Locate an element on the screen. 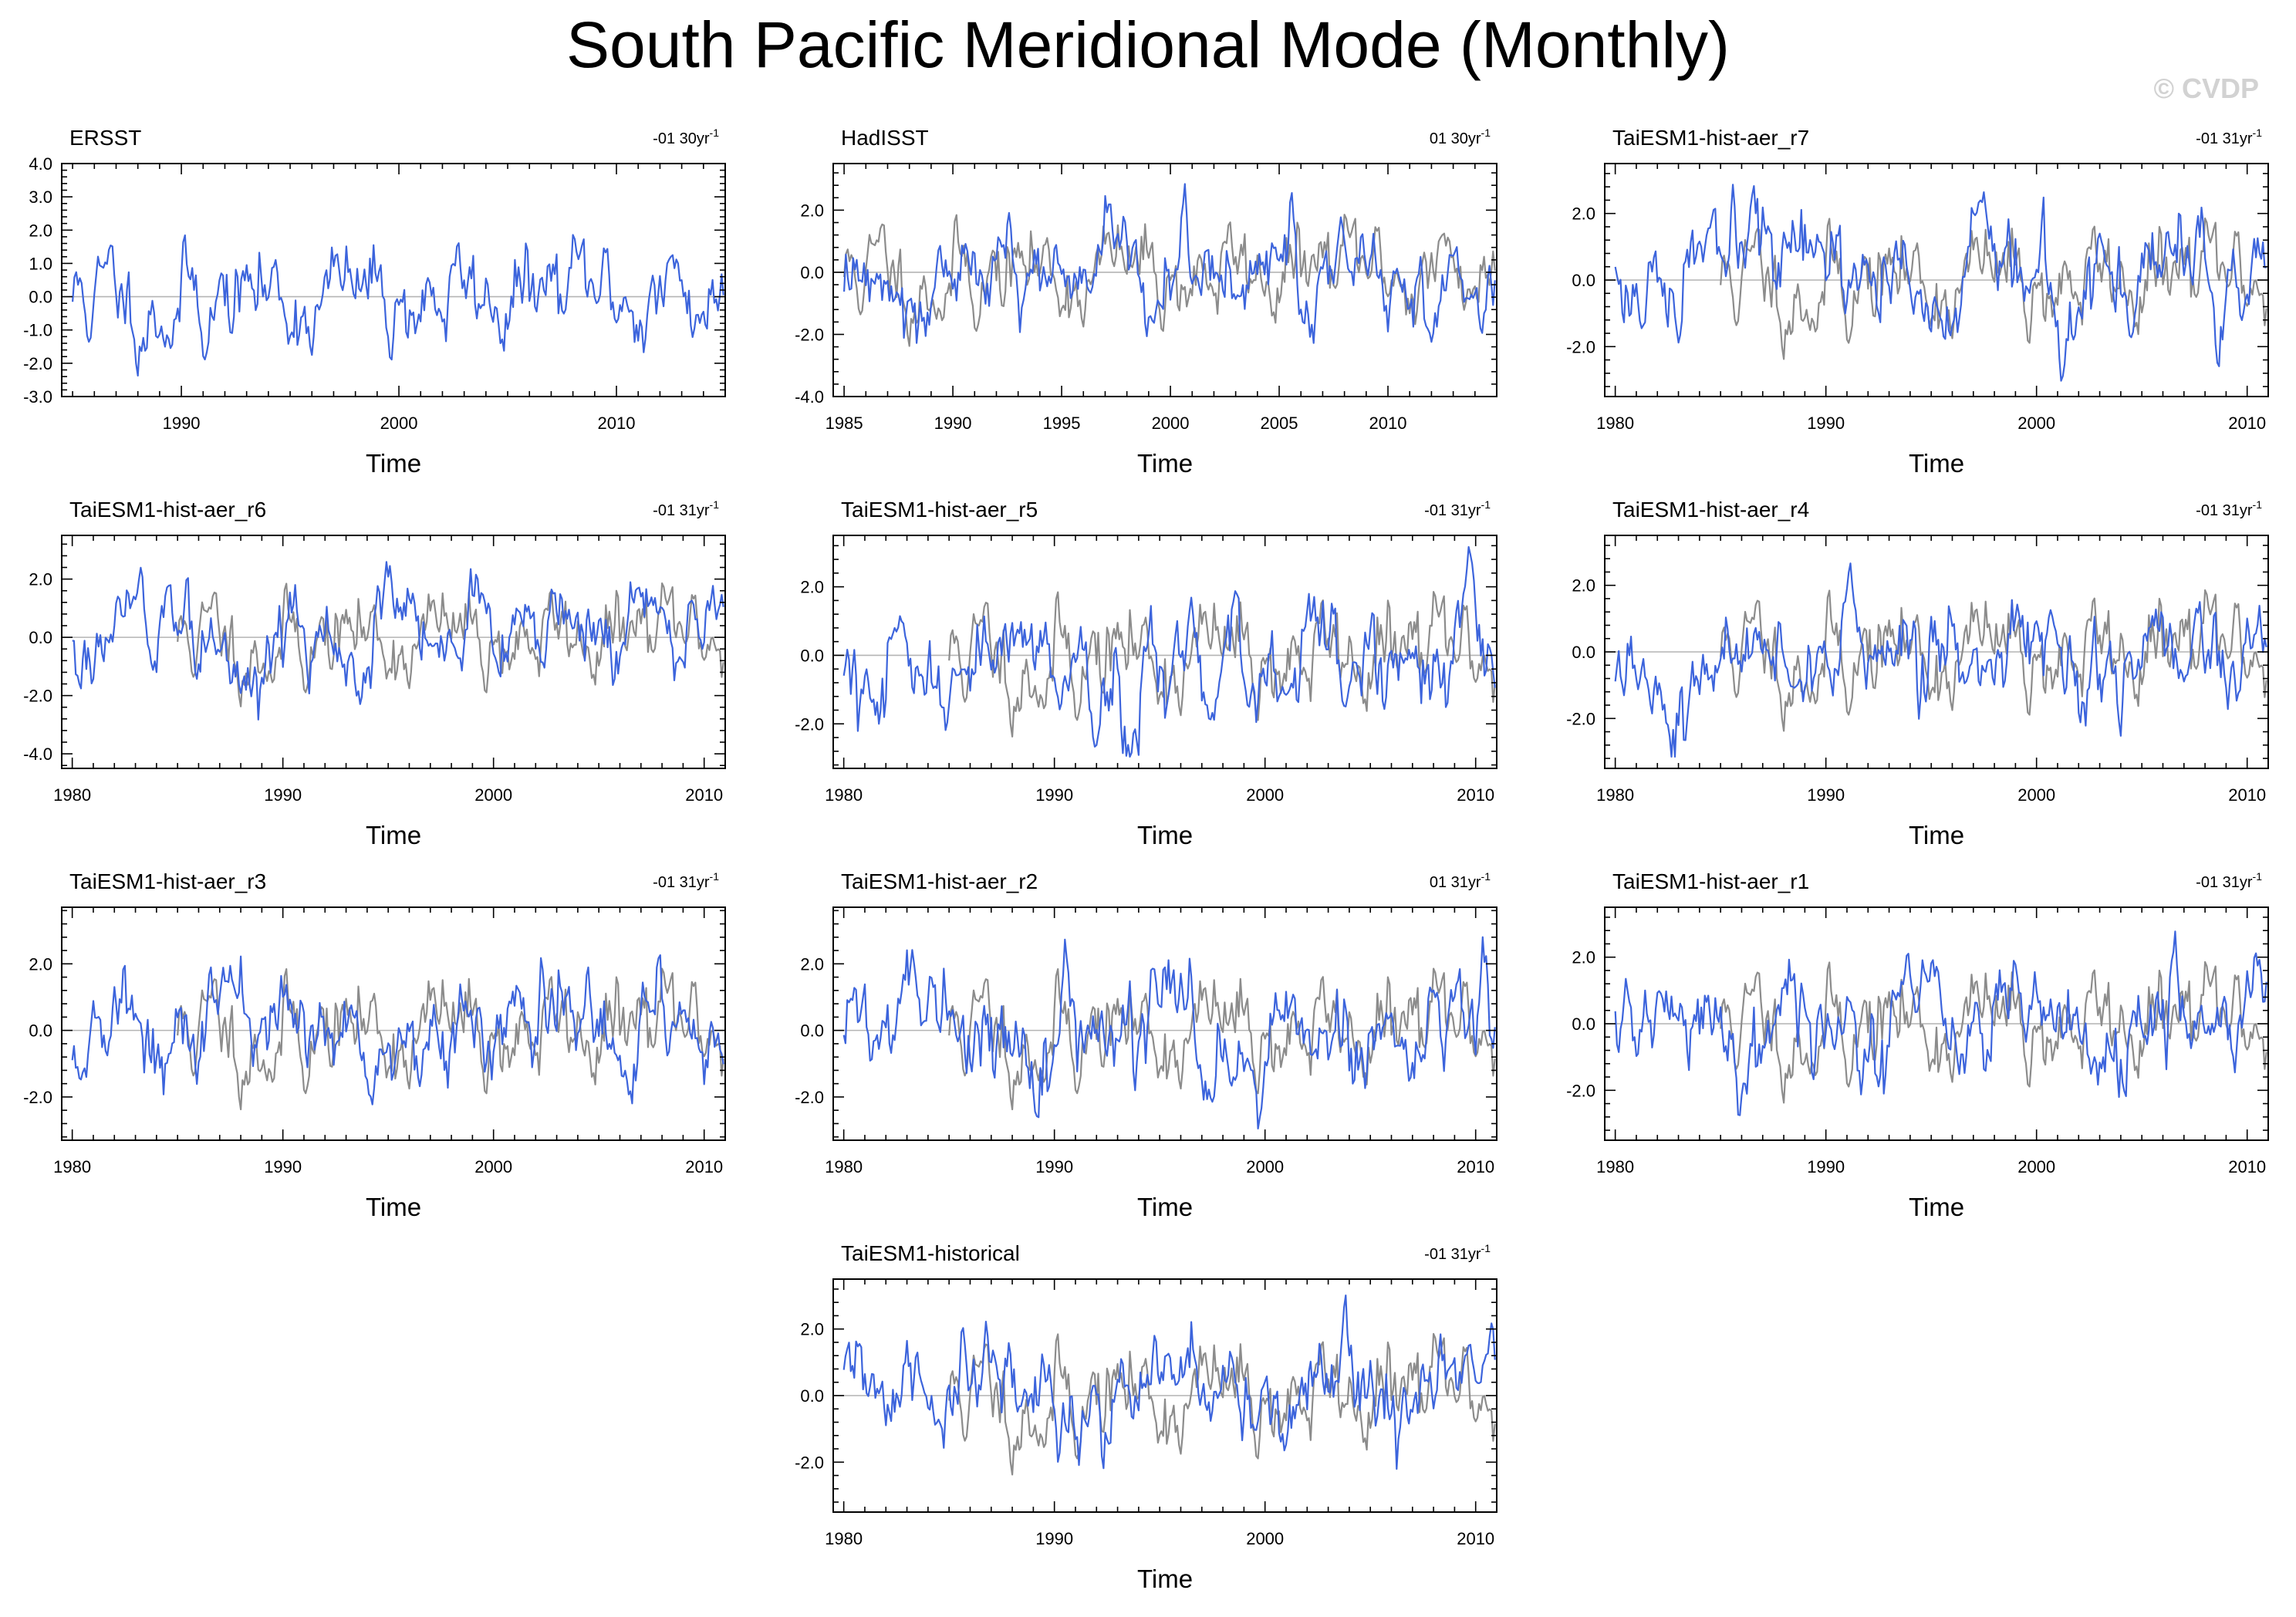 This screenshot has width=2296, height=1617. trend-label: 01 30yr-1 is located at coordinates (1460, 137).